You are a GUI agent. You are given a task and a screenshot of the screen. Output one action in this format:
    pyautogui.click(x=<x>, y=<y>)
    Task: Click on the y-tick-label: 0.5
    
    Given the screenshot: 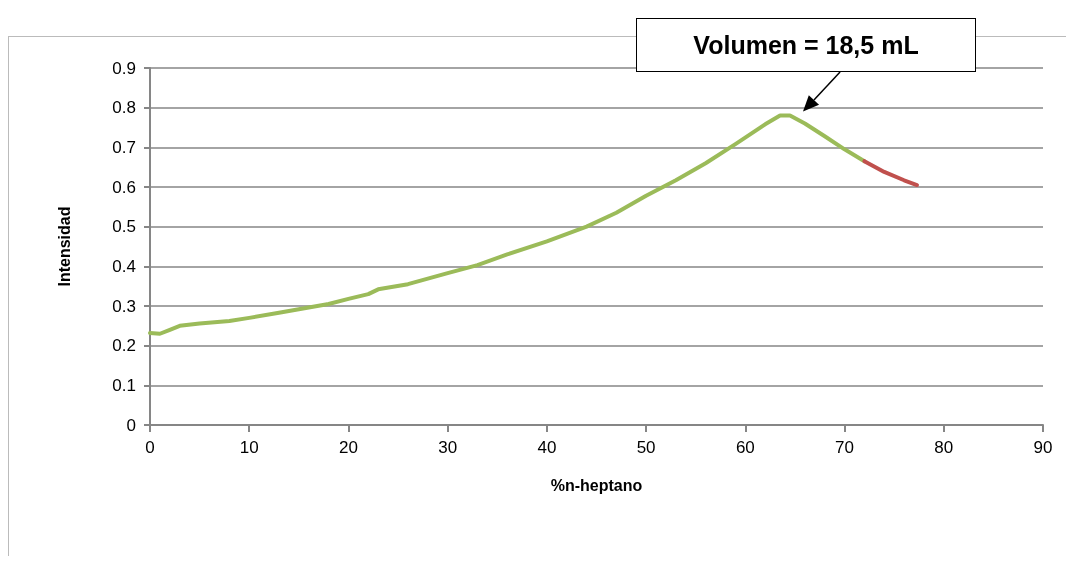 What is the action you would take?
    pyautogui.click(x=124, y=227)
    